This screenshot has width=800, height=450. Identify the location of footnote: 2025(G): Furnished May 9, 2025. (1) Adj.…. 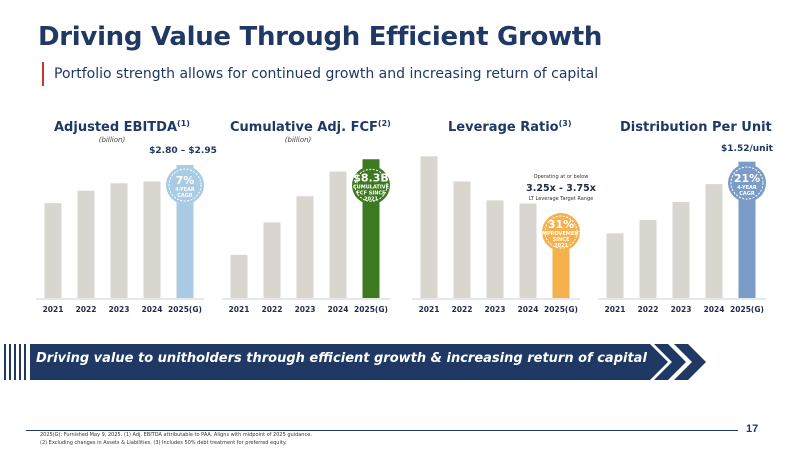
(176, 439).